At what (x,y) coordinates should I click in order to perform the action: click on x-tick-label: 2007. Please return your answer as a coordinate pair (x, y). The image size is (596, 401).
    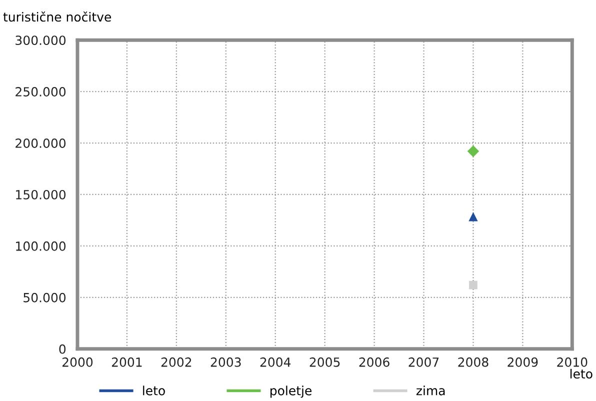
    Looking at the image, I should click on (423, 362).